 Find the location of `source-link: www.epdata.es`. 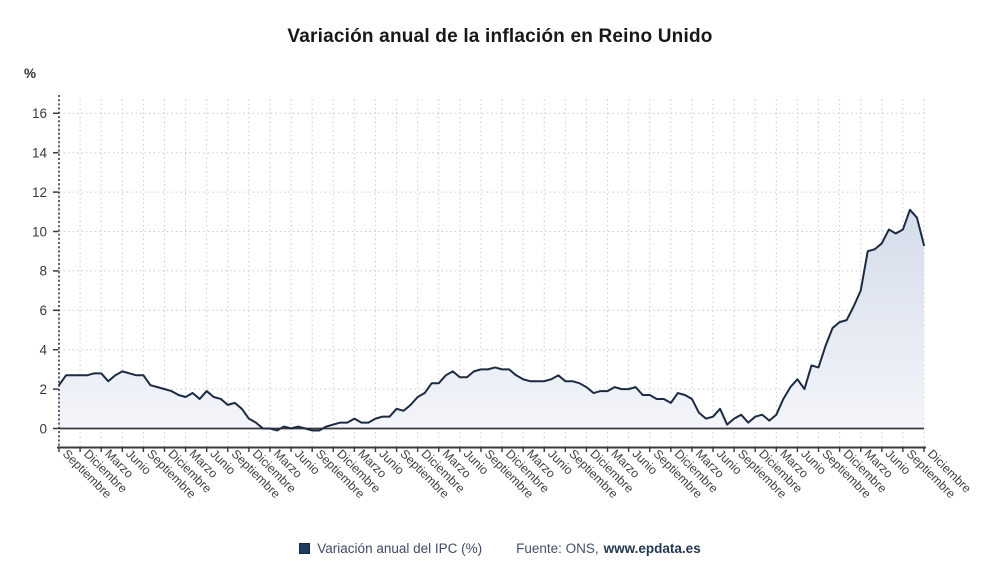

source-link: www.epdata.es is located at coordinates (652, 548).